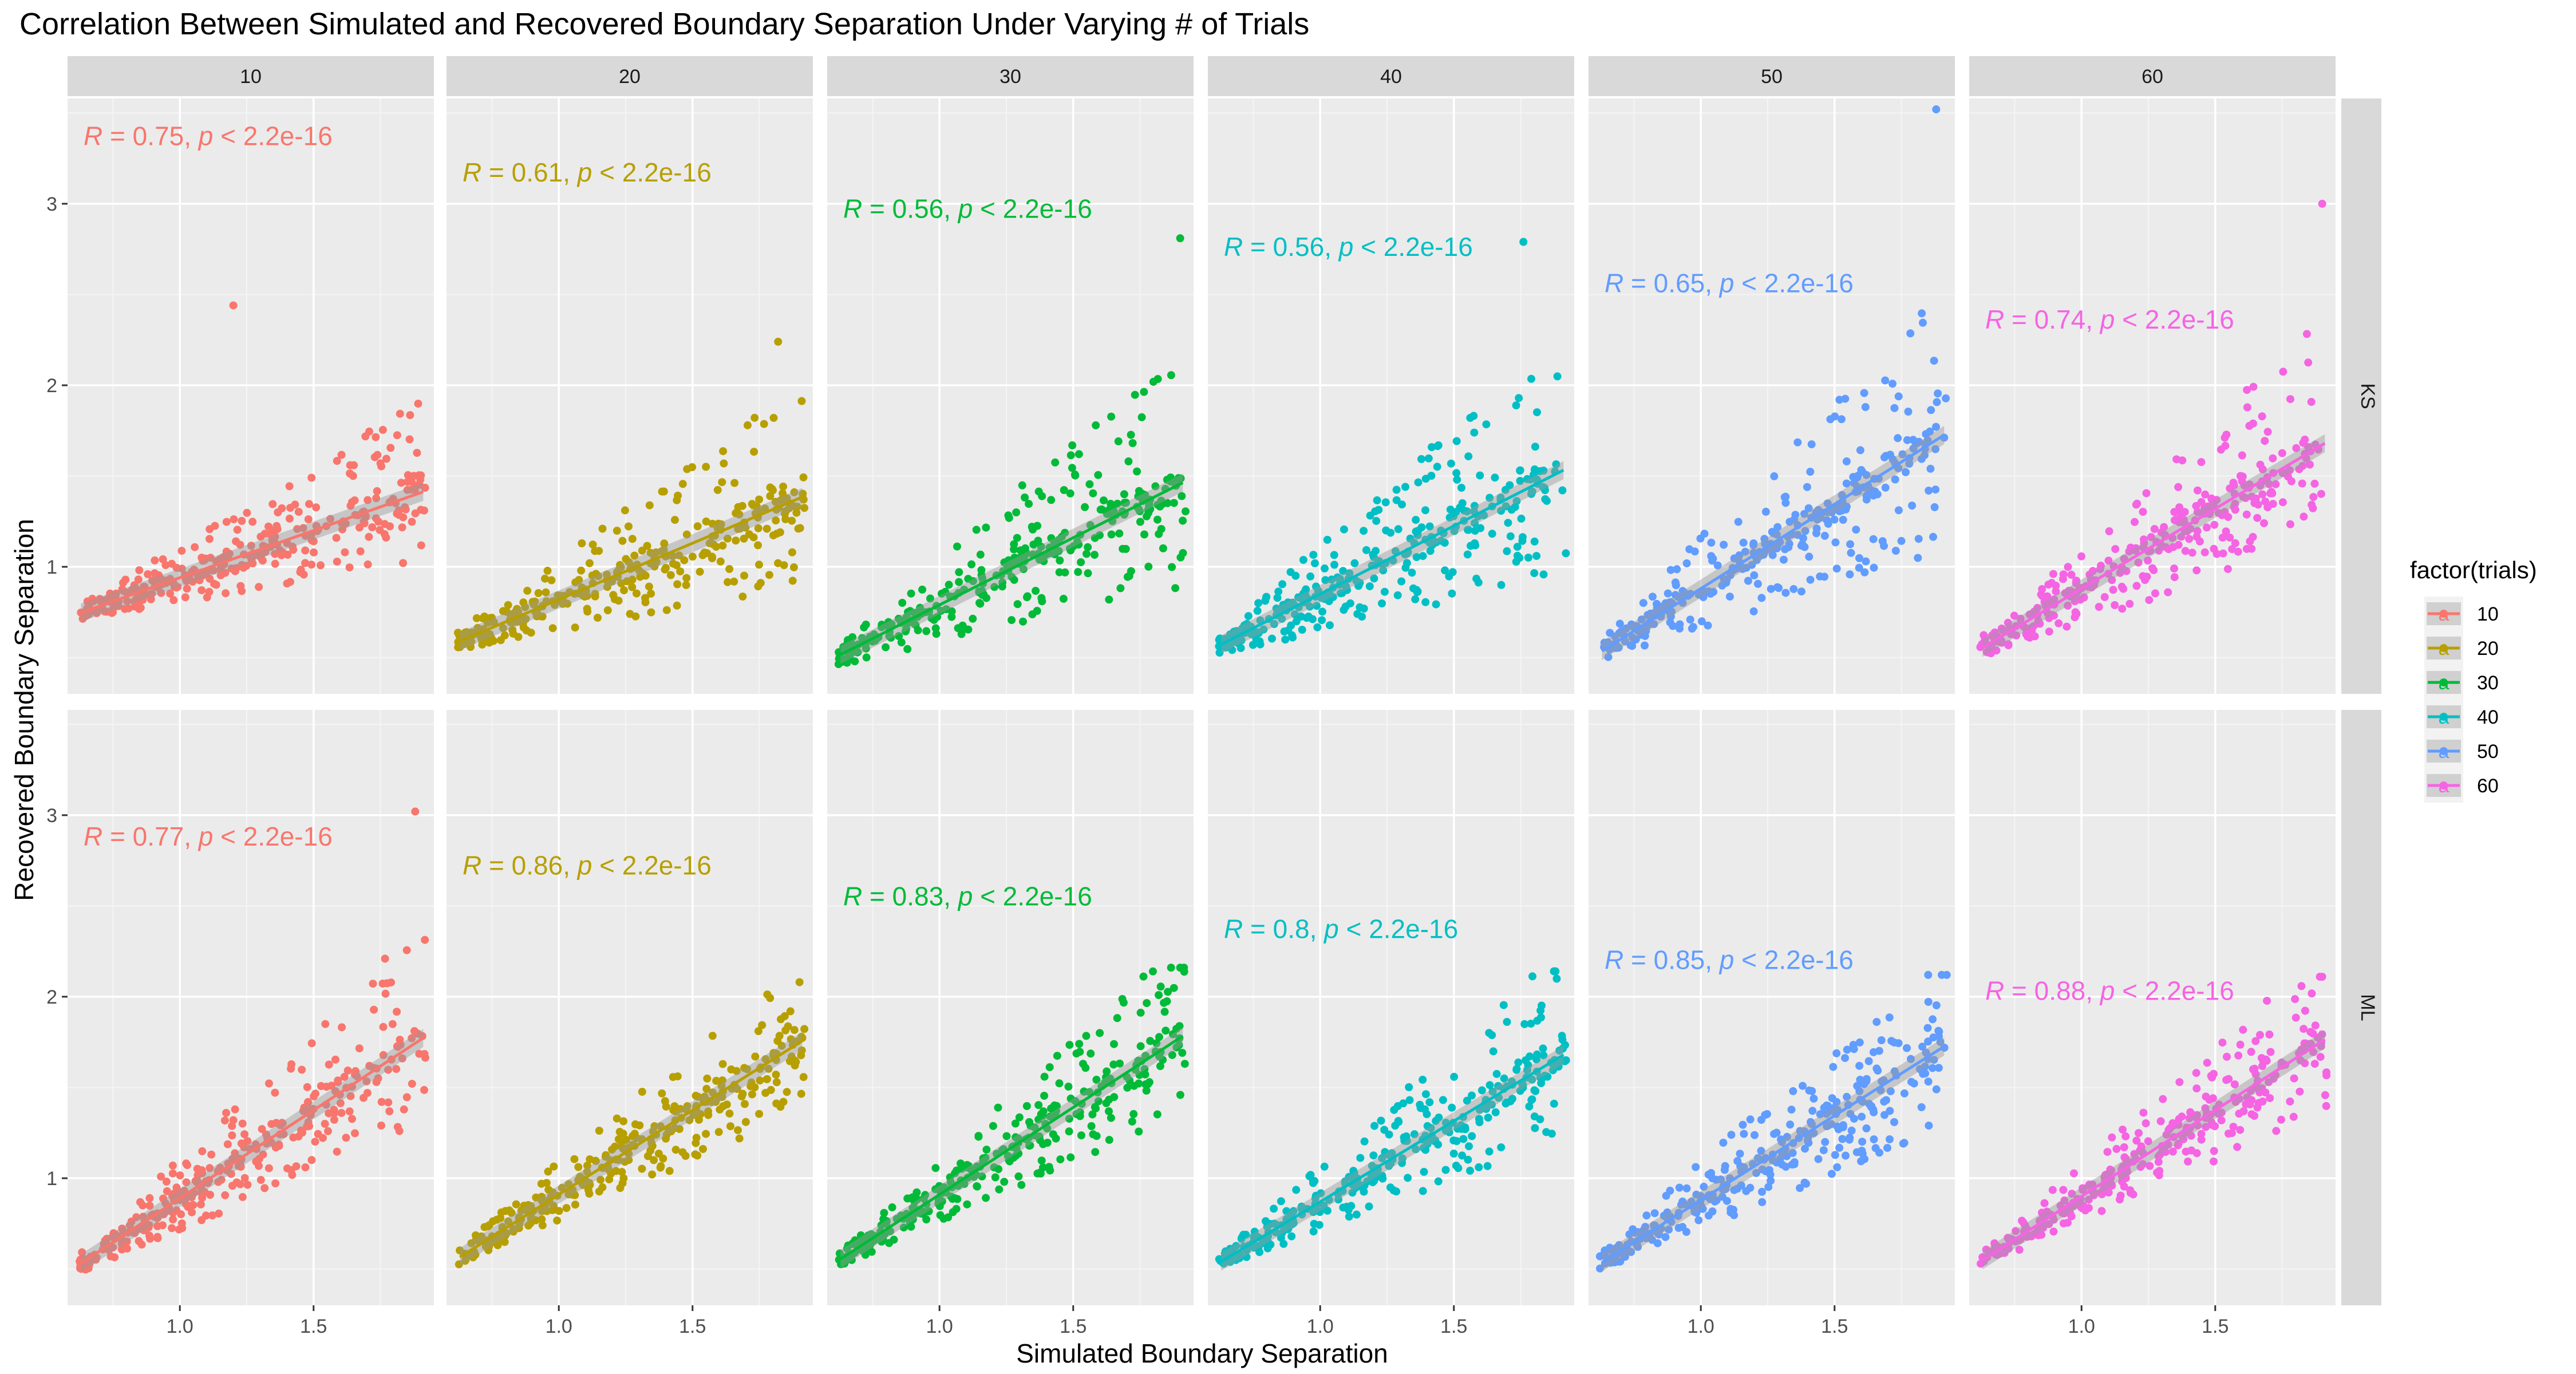 Image resolution: width=2576 pixels, height=1374 pixels. What do you see at coordinates (251, 396) in the screenshot?
I see `panel-ks-10: R = 0.75, p < 2.2e-16` at bounding box center [251, 396].